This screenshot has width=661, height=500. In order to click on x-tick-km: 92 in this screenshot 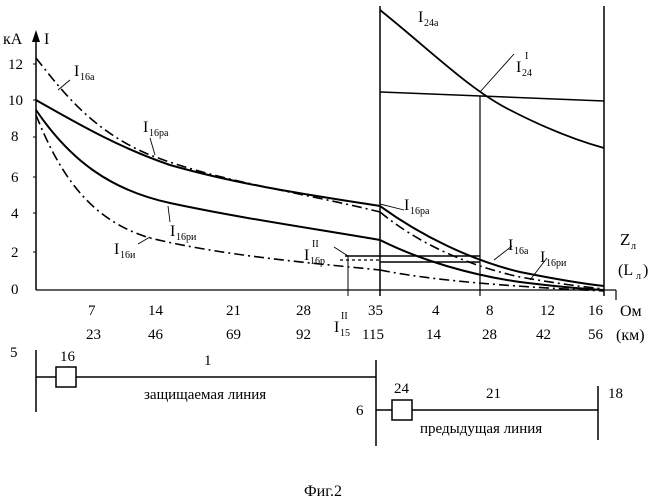, I will do `click(303, 335)`.